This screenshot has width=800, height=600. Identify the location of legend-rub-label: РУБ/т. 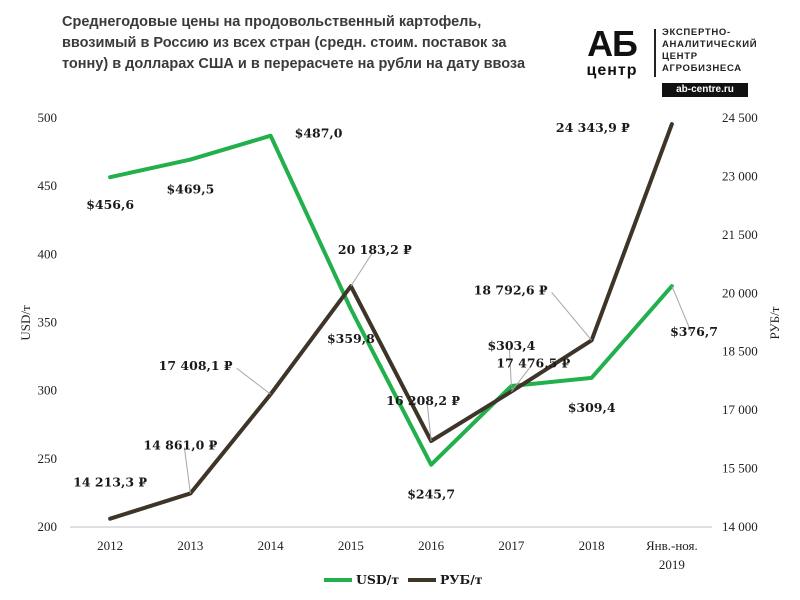
(461, 579).